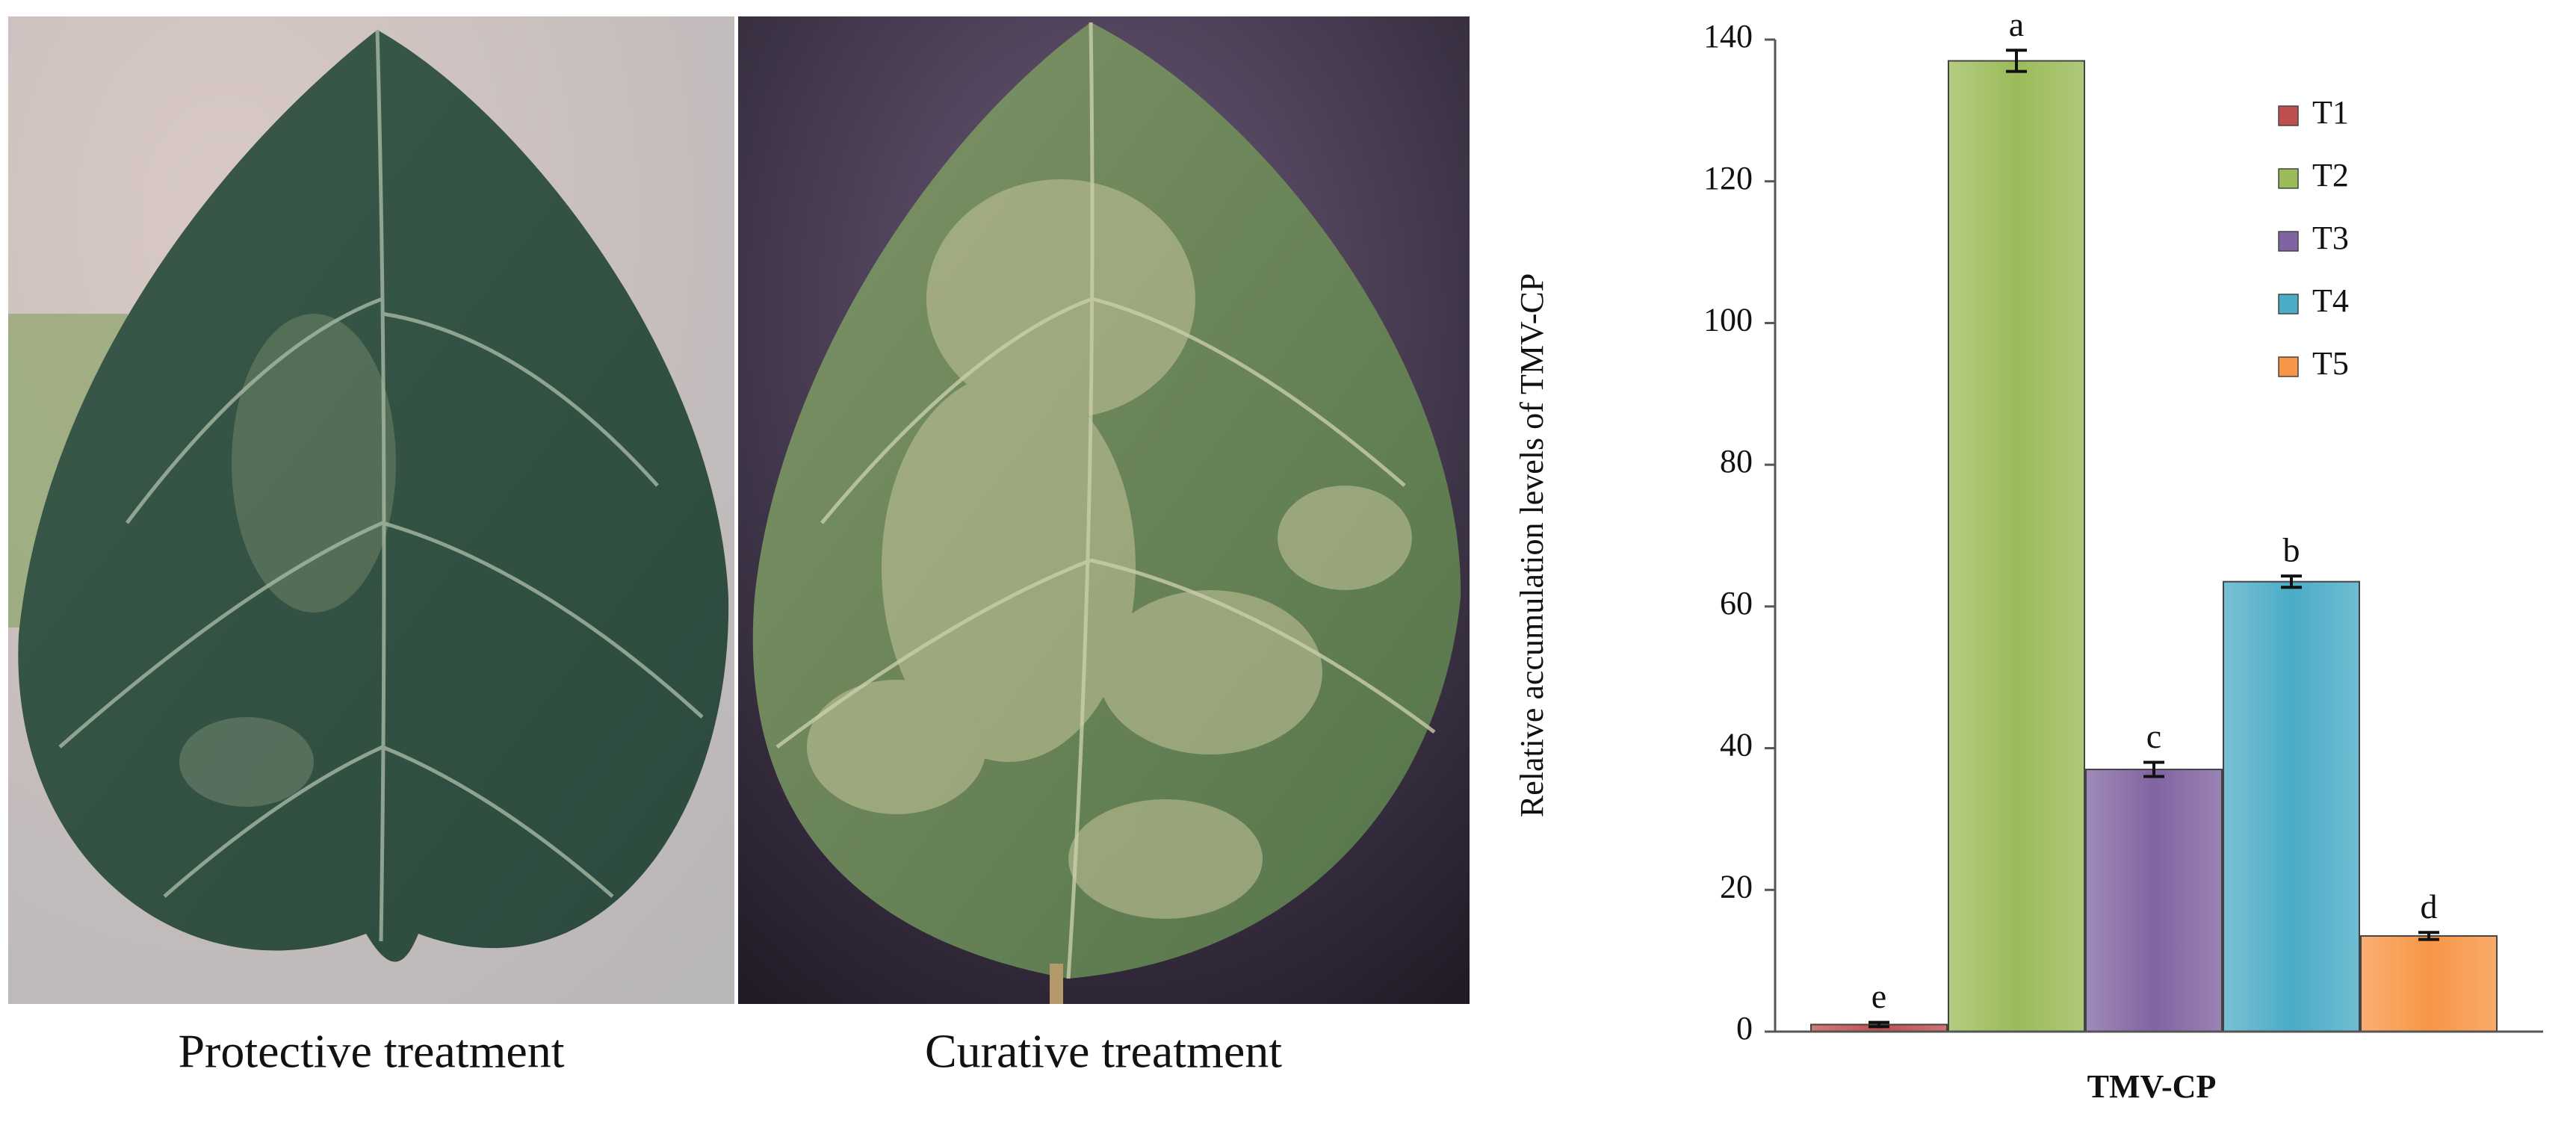  What do you see at coordinates (2153, 736) in the screenshot?
I see `significance-letter: c` at bounding box center [2153, 736].